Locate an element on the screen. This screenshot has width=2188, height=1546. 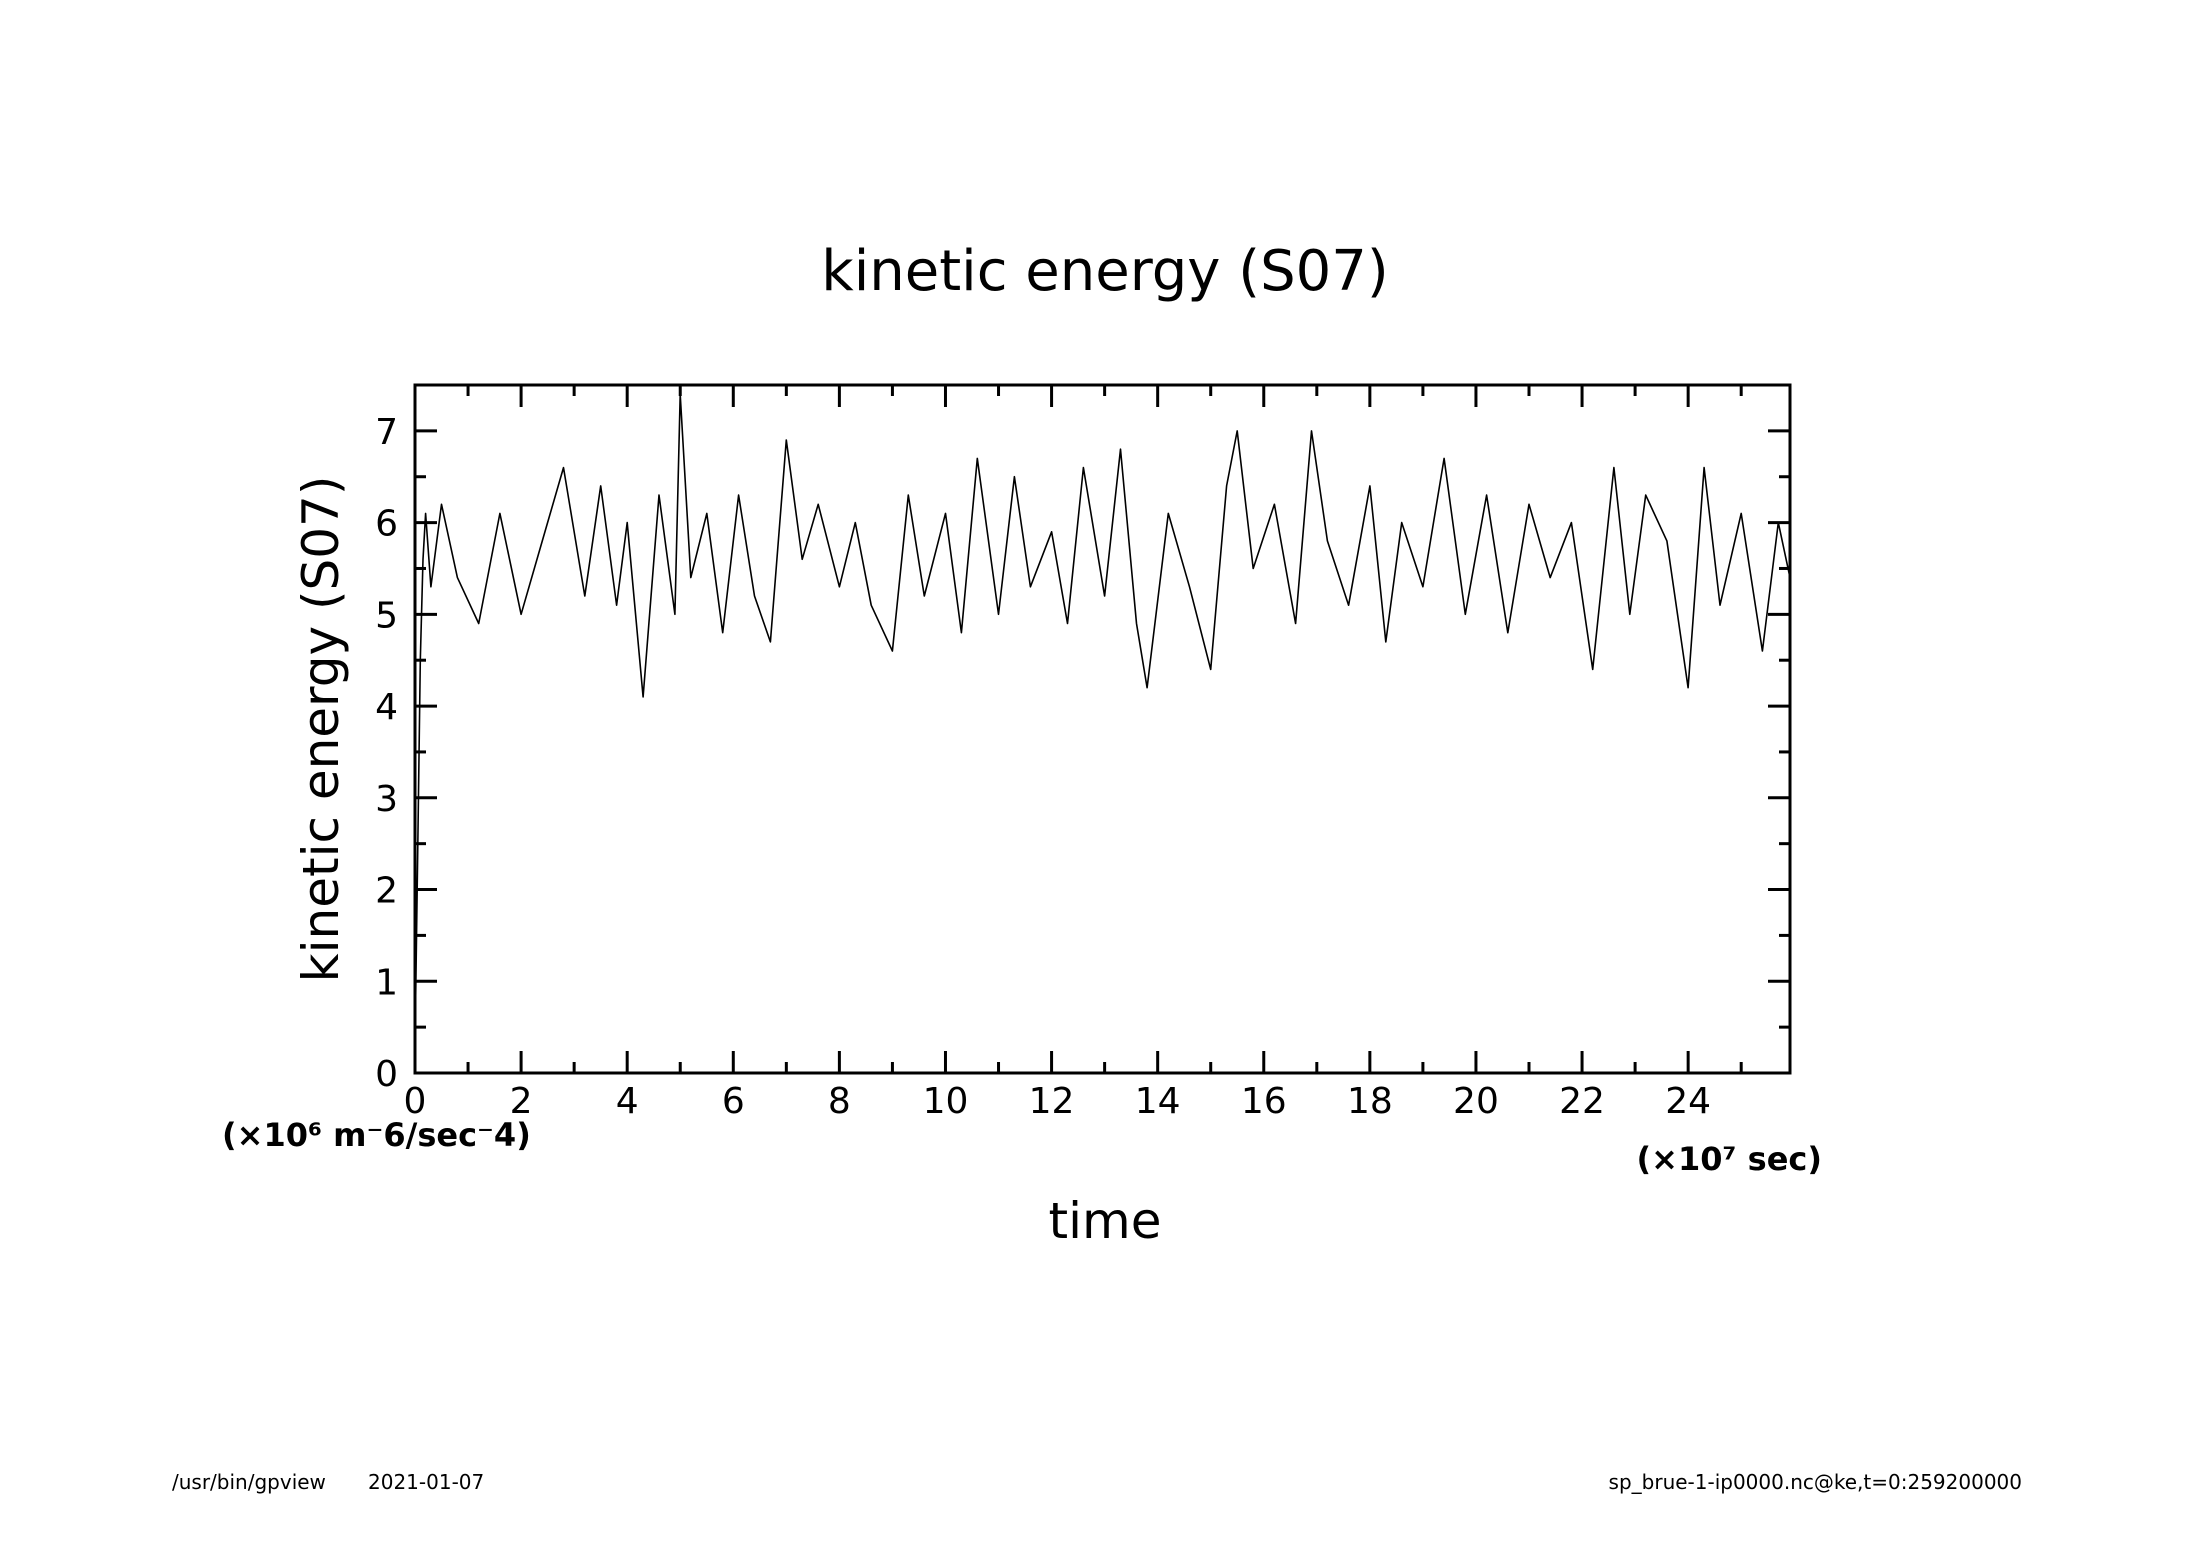
x-tick-label: 16 is located at coordinates (1264, 1101).